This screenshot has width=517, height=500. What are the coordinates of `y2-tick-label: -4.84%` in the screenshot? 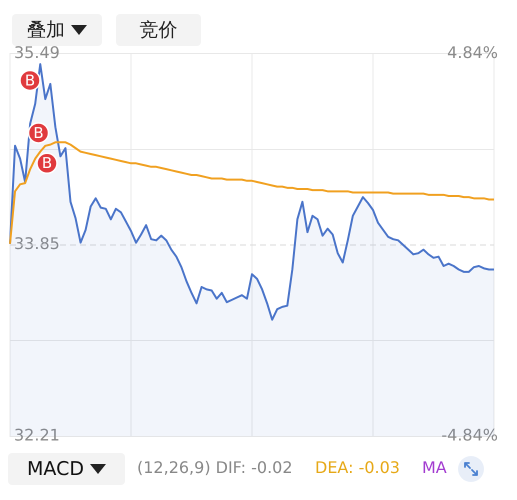 It's located at (469, 435).